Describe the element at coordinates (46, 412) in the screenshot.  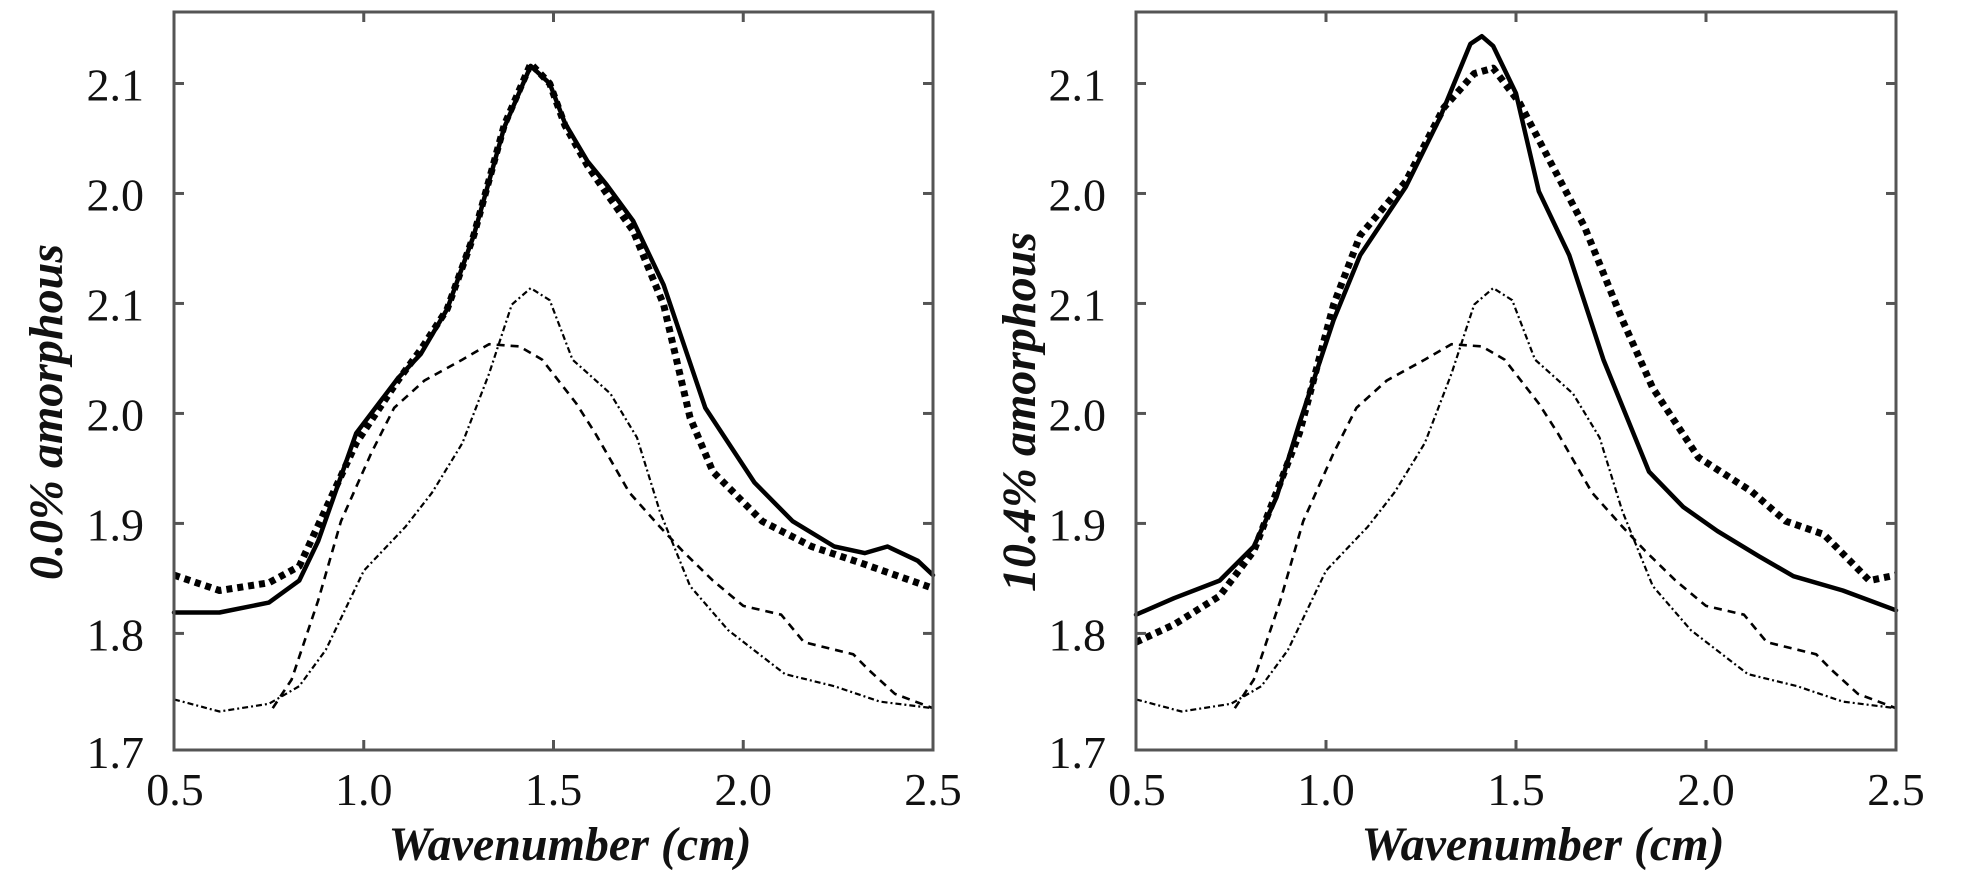
I see `y-axis-title: 0.0% amorphous` at that location.